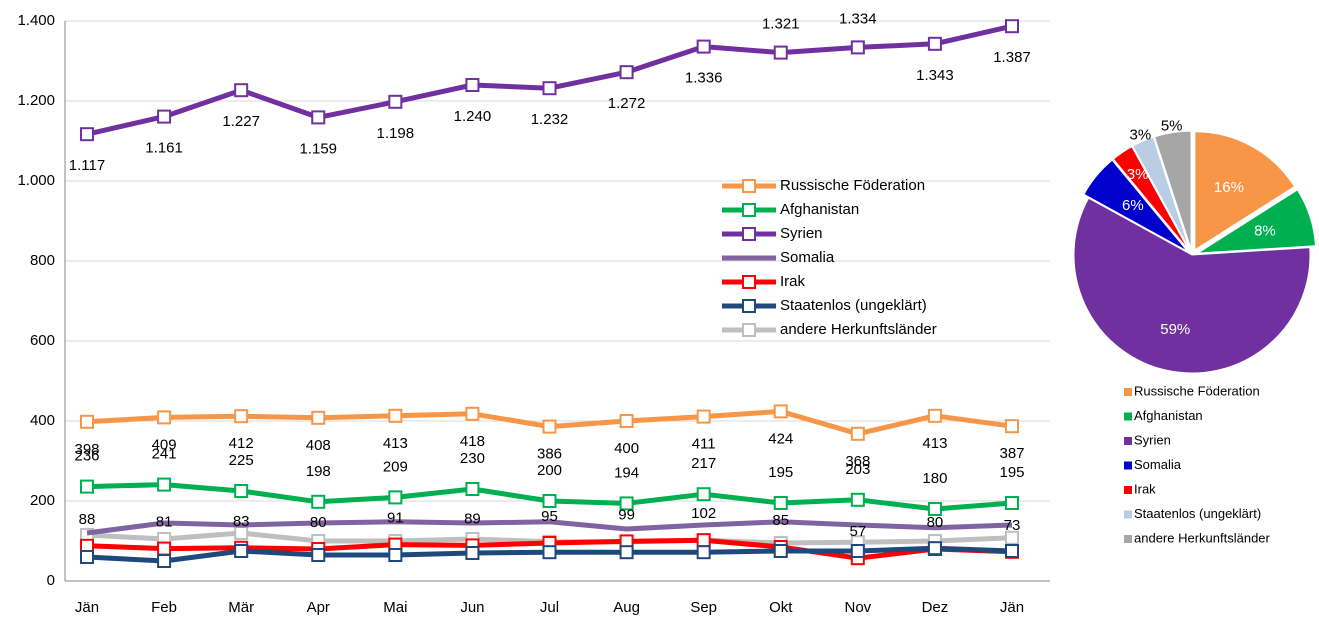 Image resolution: width=1319 pixels, height=619 pixels. Describe the element at coordinates (549, 470) in the screenshot. I see `data-label: 200` at that location.